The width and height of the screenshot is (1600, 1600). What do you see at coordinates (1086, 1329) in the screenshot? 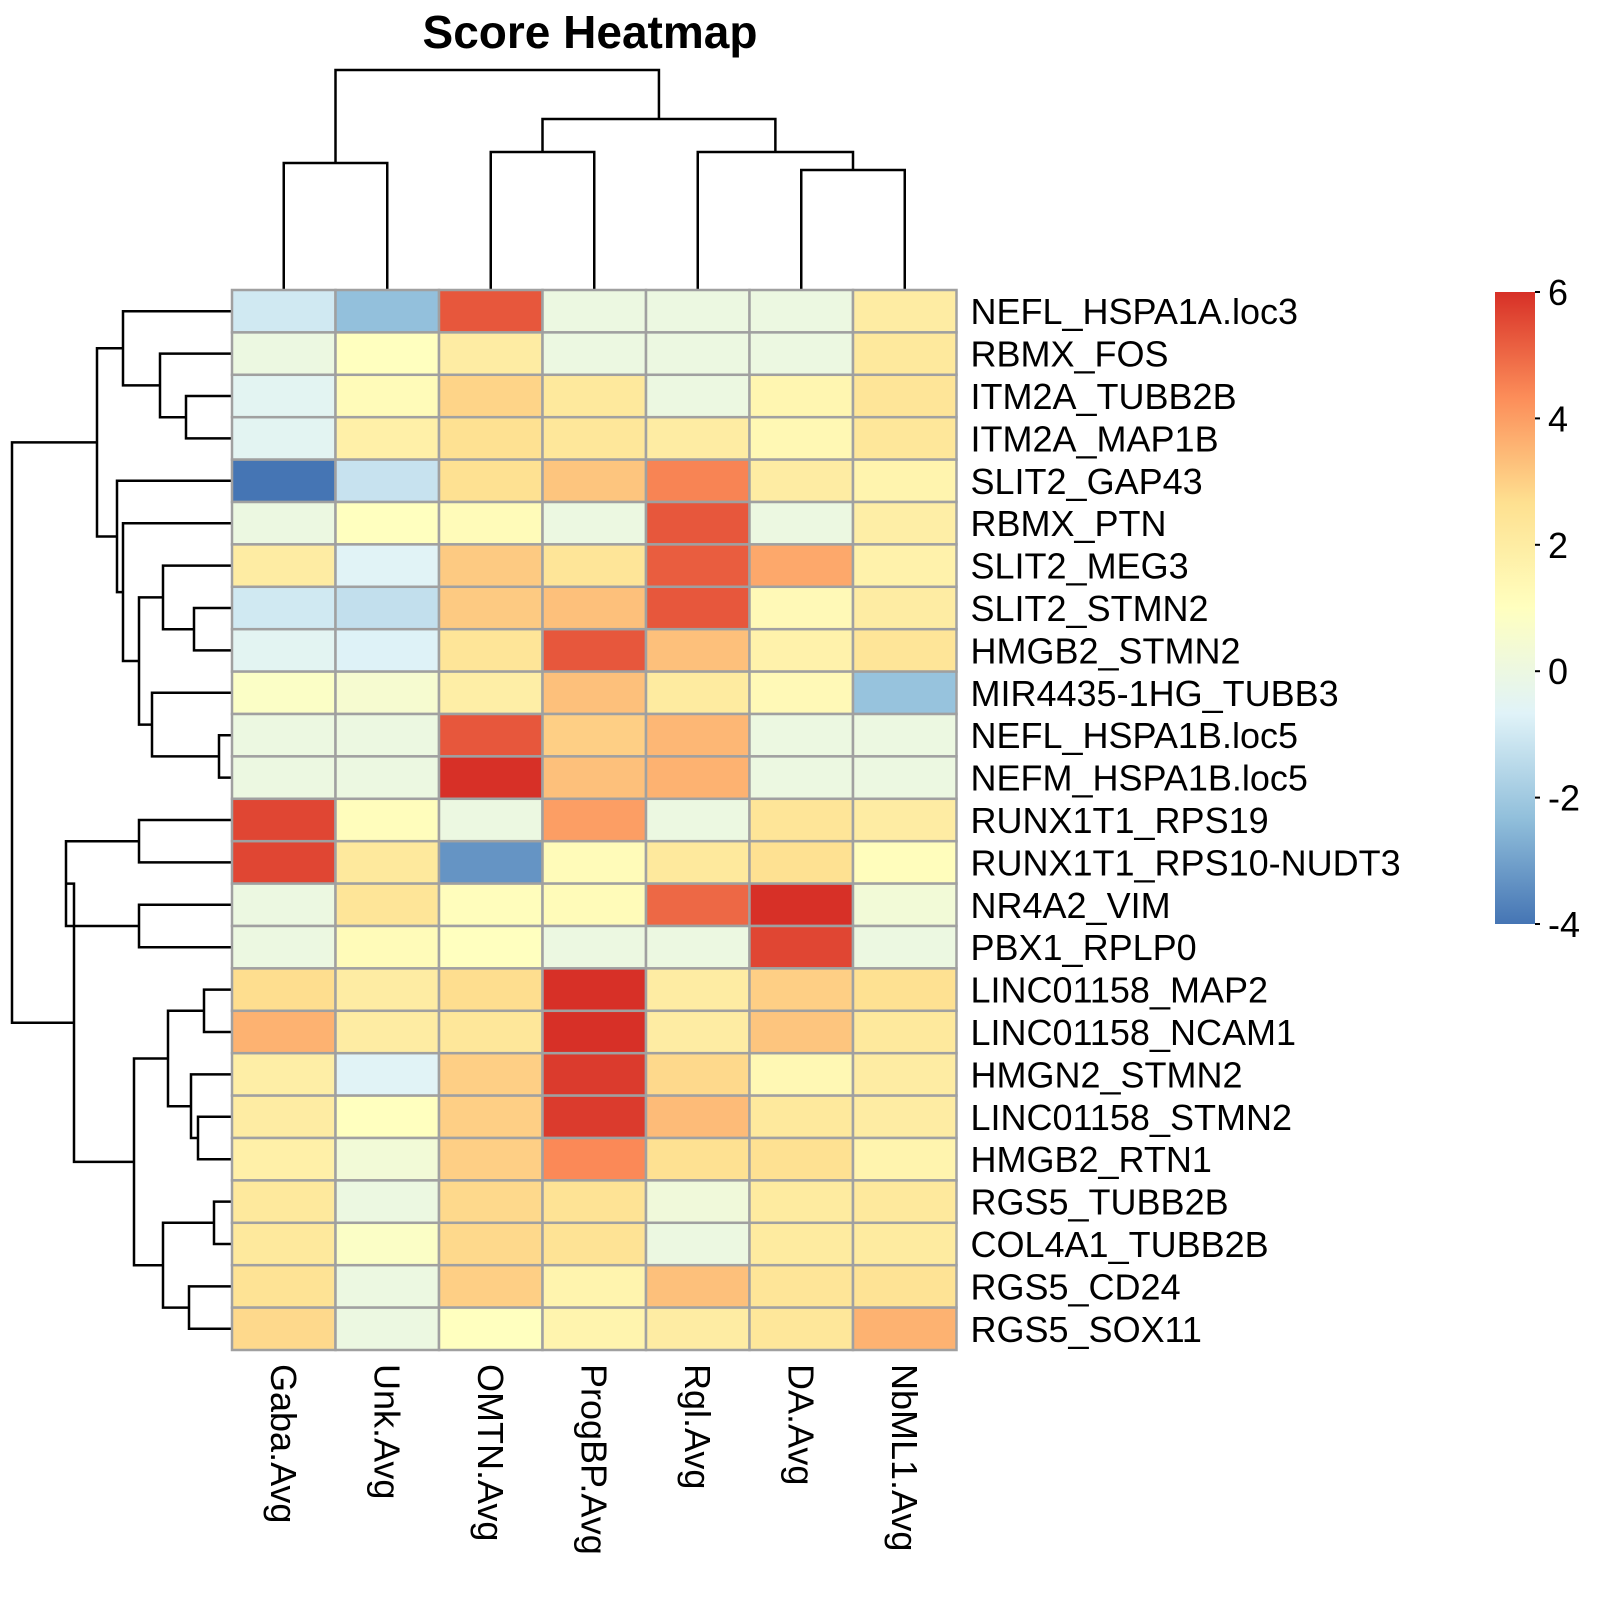
I see `row-label: RGS5_SOX11` at bounding box center [1086, 1329].